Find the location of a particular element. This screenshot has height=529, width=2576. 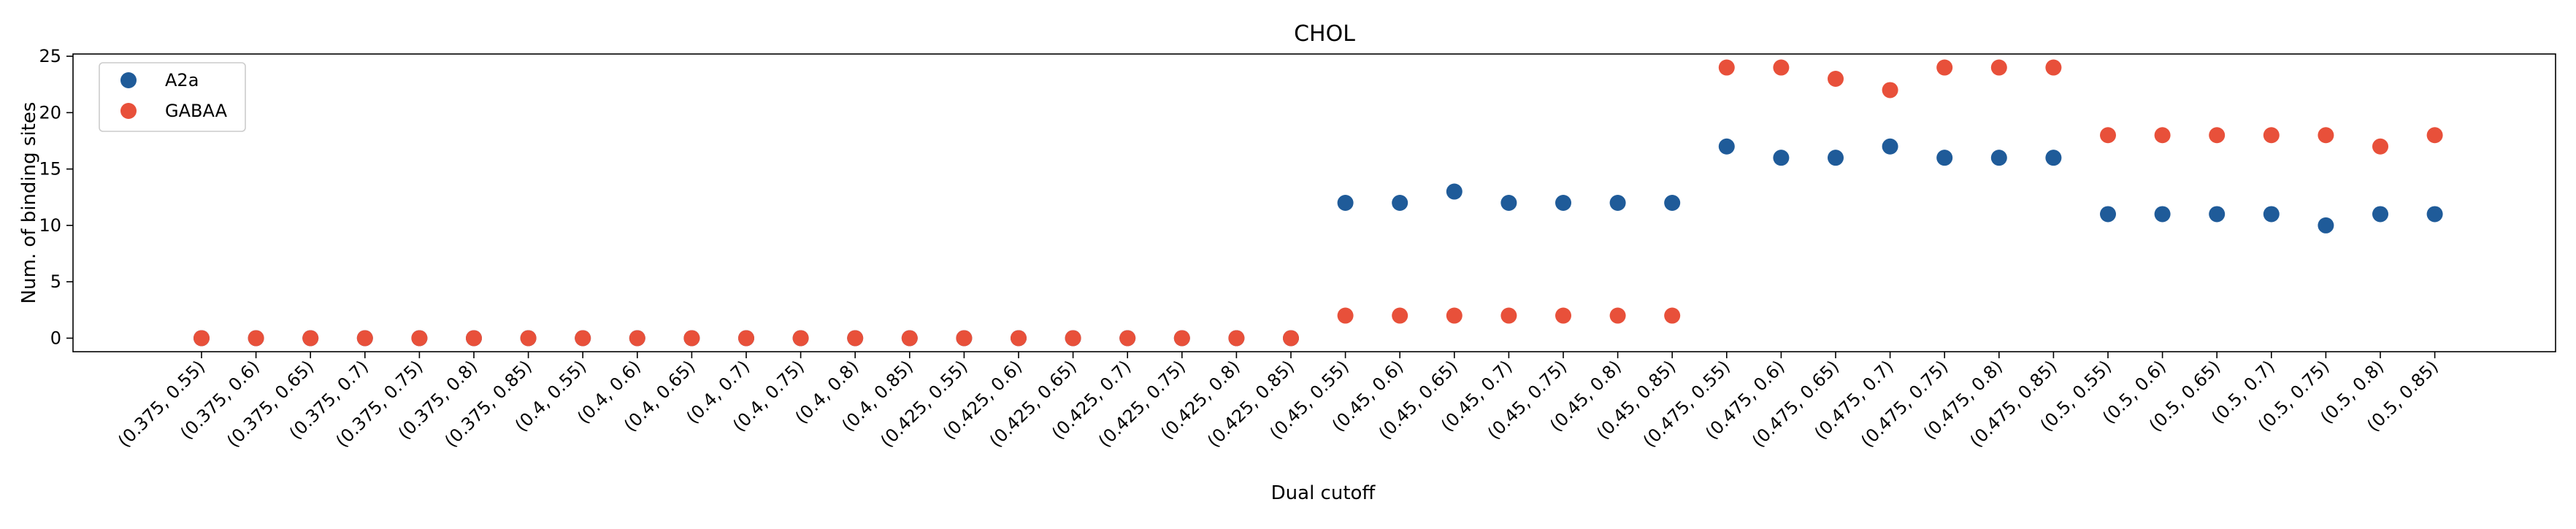

y-tick-label: 20 is located at coordinates (50, 112).